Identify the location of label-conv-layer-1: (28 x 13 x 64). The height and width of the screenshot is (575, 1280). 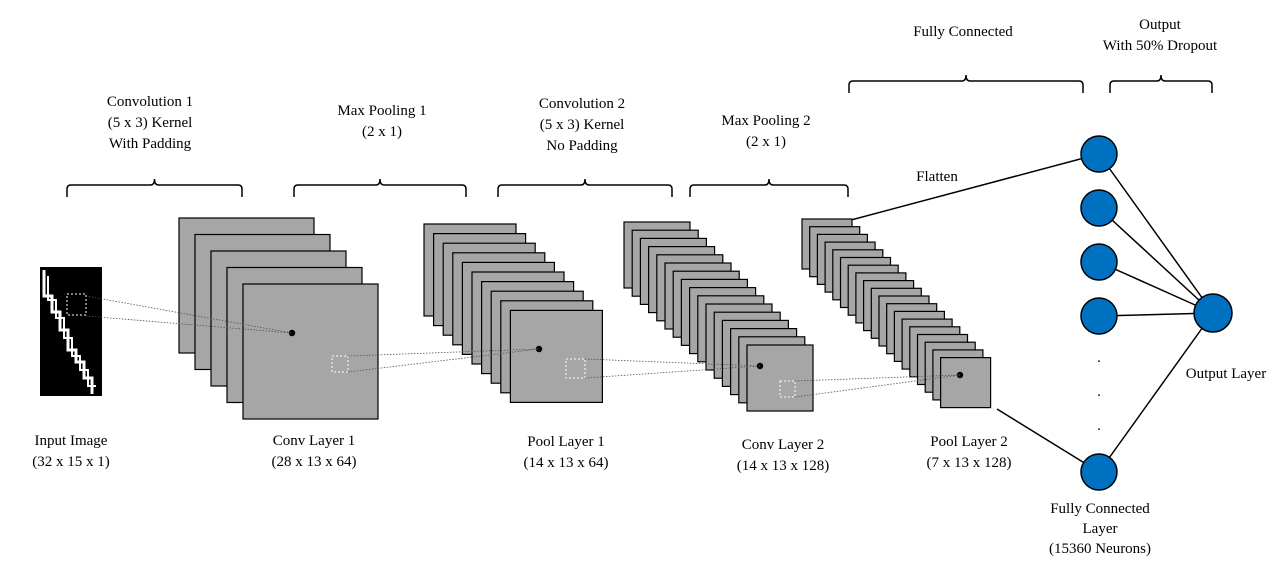
(314, 462).